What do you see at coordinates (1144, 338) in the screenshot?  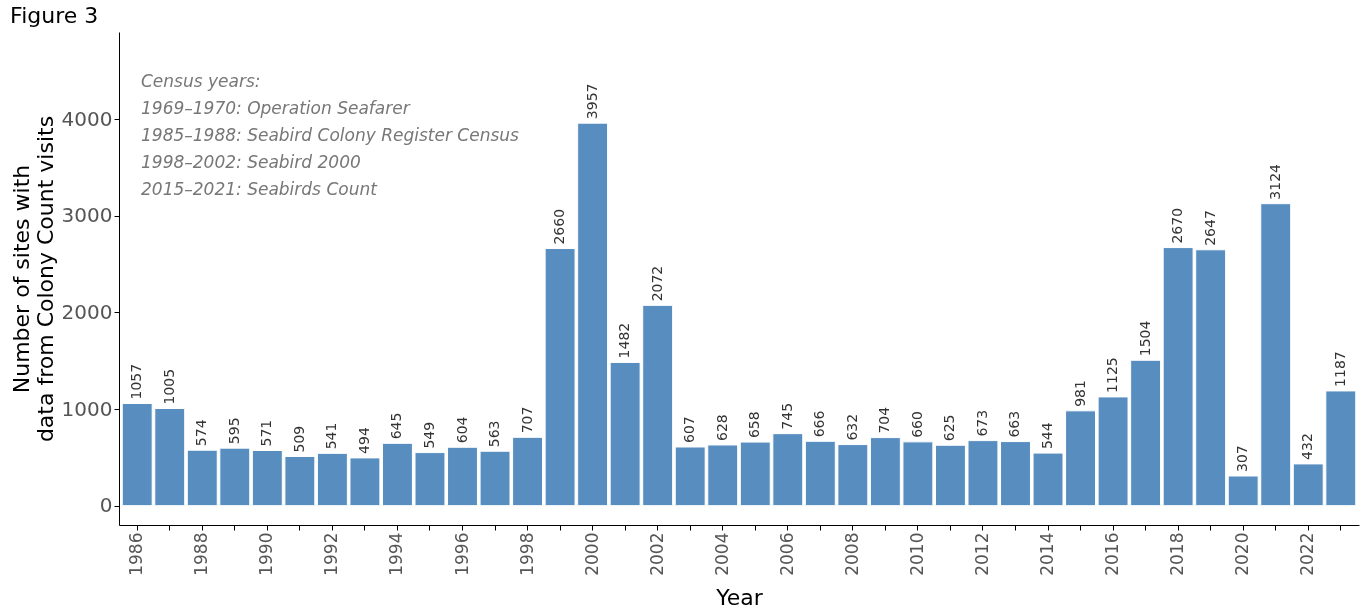 I see `data-label: 1504` at bounding box center [1144, 338].